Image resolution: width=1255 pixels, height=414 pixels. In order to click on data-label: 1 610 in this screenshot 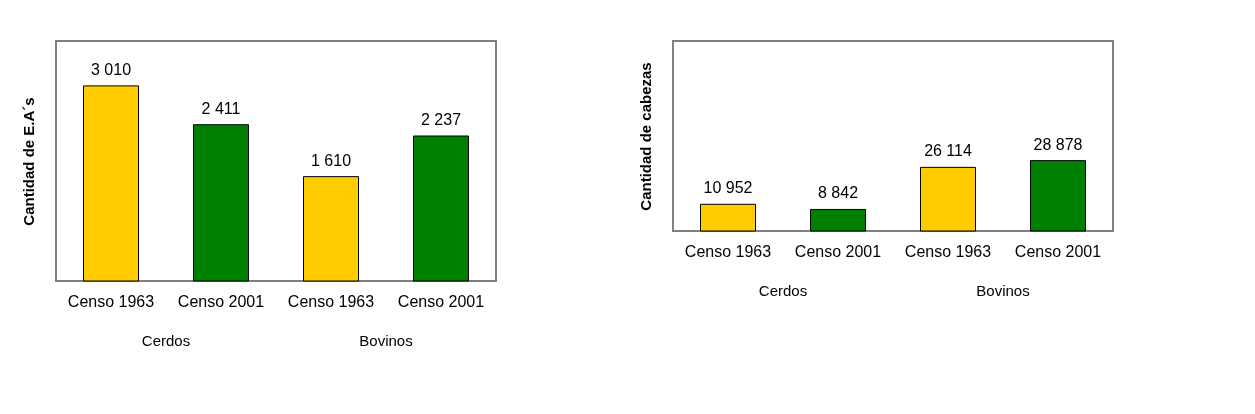, I will do `click(331, 160)`.